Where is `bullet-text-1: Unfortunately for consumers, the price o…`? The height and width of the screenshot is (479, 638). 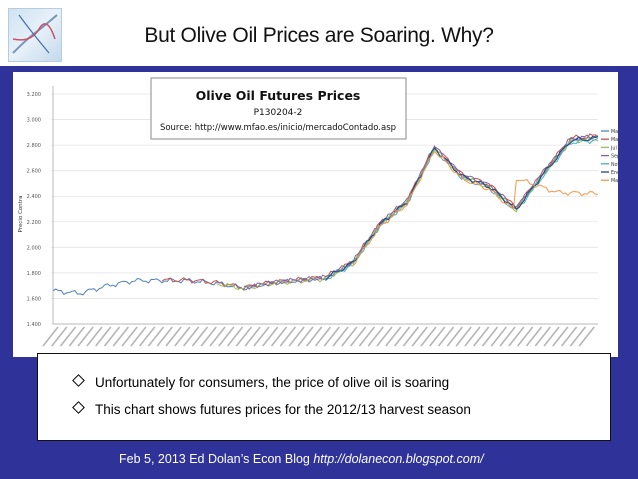
bullet-text-1: Unfortunately for consumers, the price o… is located at coordinates (272, 382).